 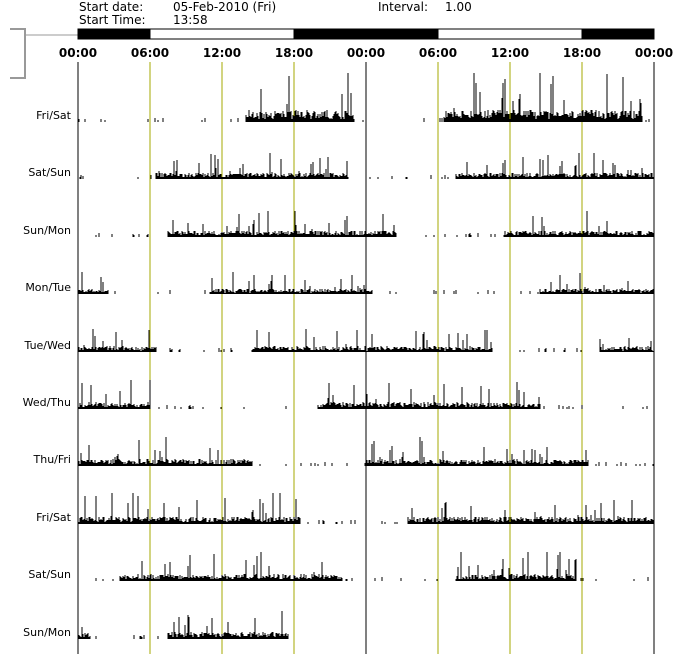 I want to click on x-tick-label-5: 06:00, so click(x=438, y=53).